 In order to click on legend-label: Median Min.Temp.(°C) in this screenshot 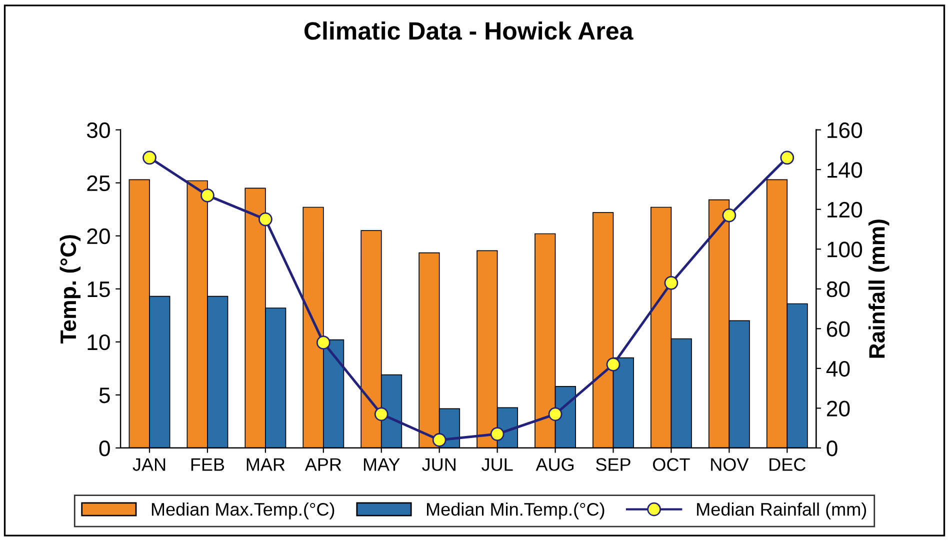, I will do `click(515, 511)`.